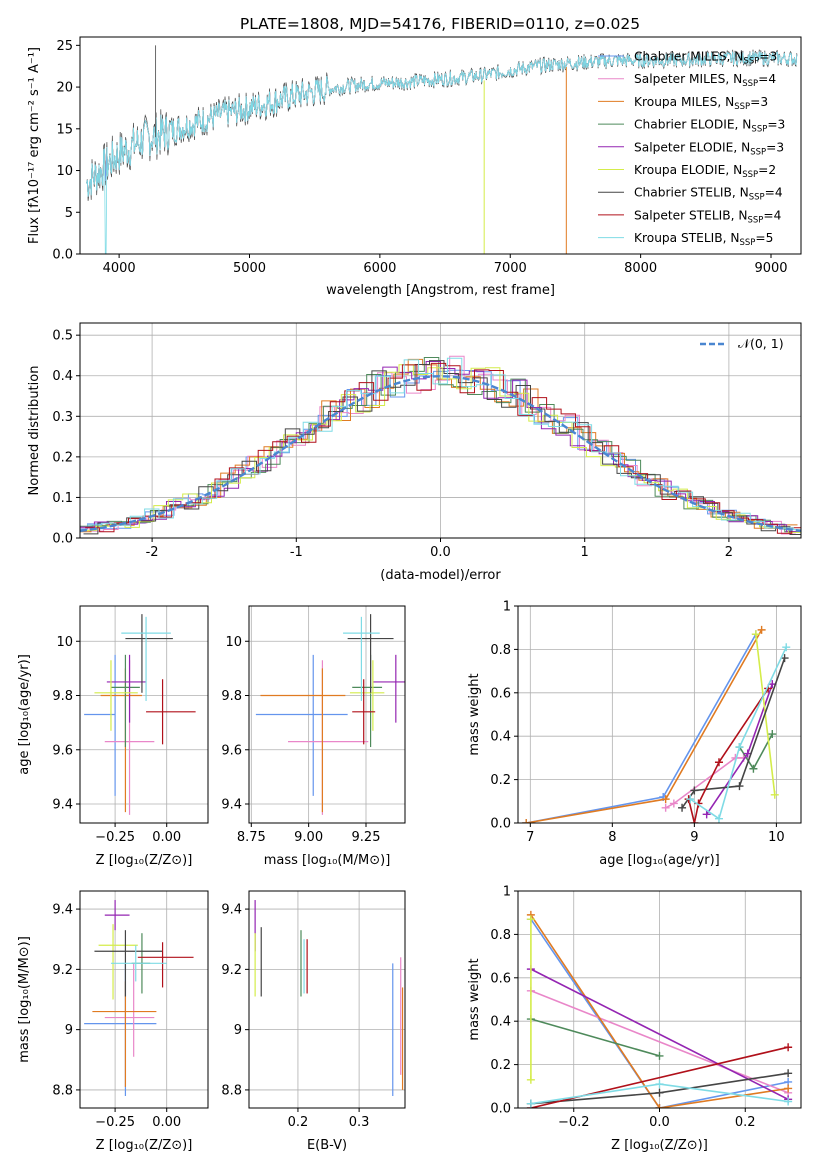 This screenshot has height=1170, width=819. Describe the element at coordinates (770, 268) in the screenshot. I see `x-tick-label: 9000` at that location.